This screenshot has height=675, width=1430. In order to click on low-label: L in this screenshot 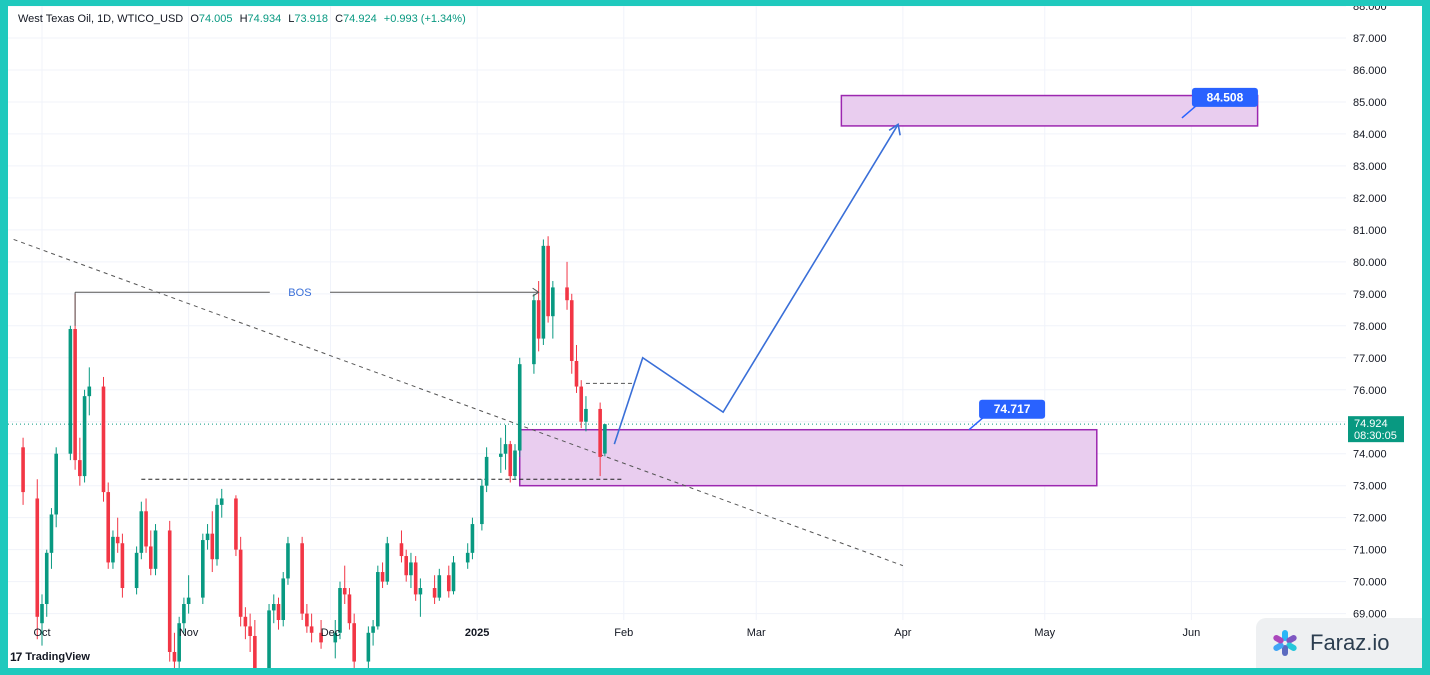, I will do `click(291, 19)`.